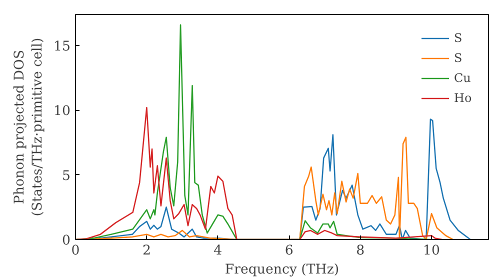 This screenshot has width=500, height=280. I want to click on y-axis-title: Phonon projected DOS (States/THz·primitive cell), so click(29, 127).